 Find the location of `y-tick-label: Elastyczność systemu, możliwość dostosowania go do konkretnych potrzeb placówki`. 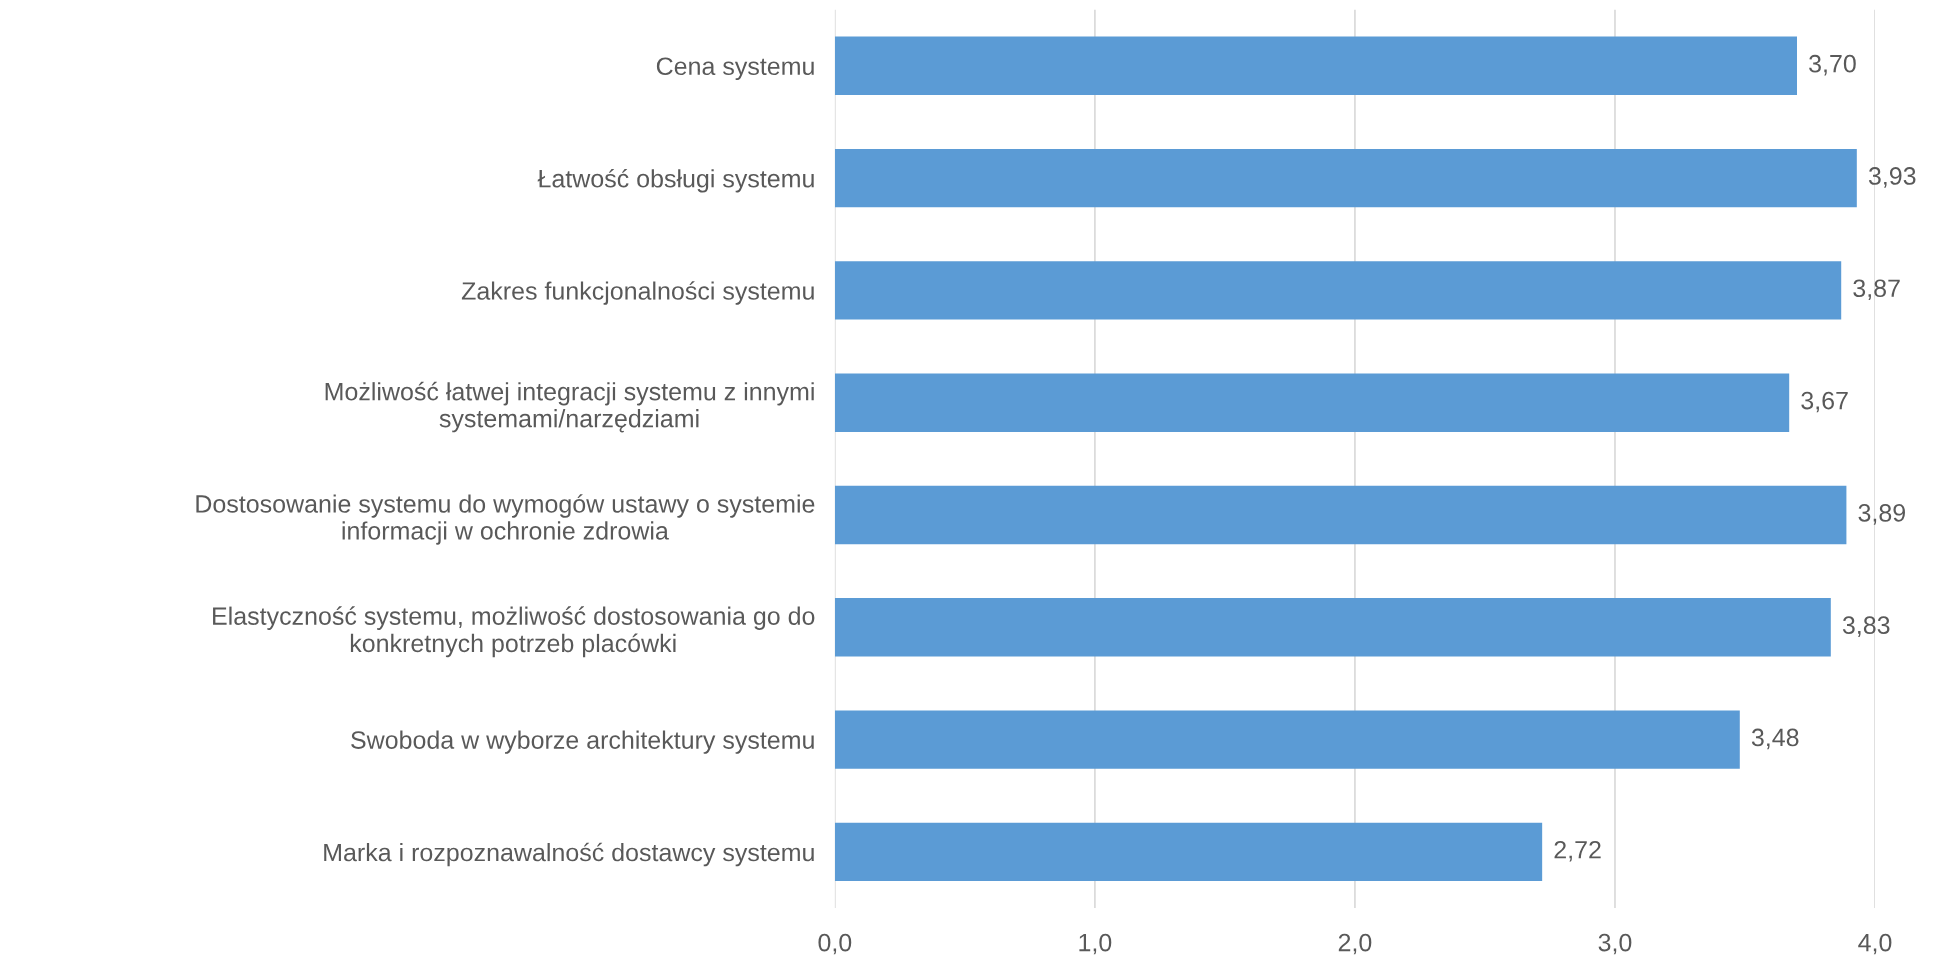

y-tick-label: Elastyczność systemu, możliwość dostosowania go do konkretnych potrzeb placówki is located at coordinates (514, 632).